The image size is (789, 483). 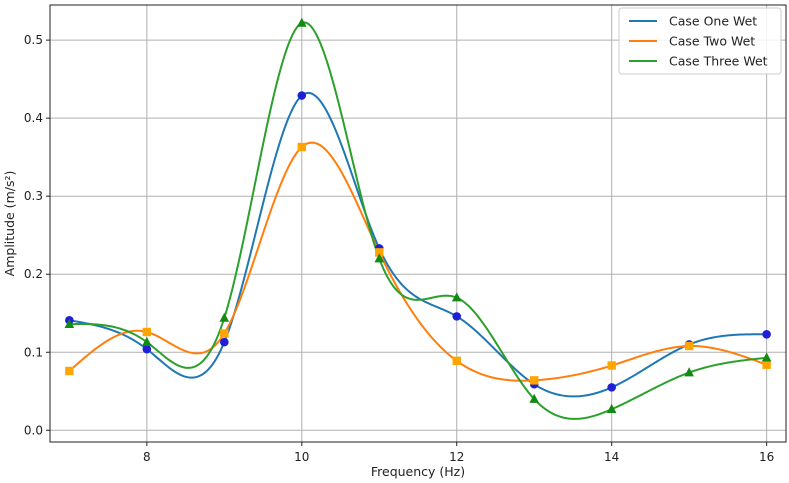 I want to click on legend-label: Case One Wet, so click(x=713, y=21).